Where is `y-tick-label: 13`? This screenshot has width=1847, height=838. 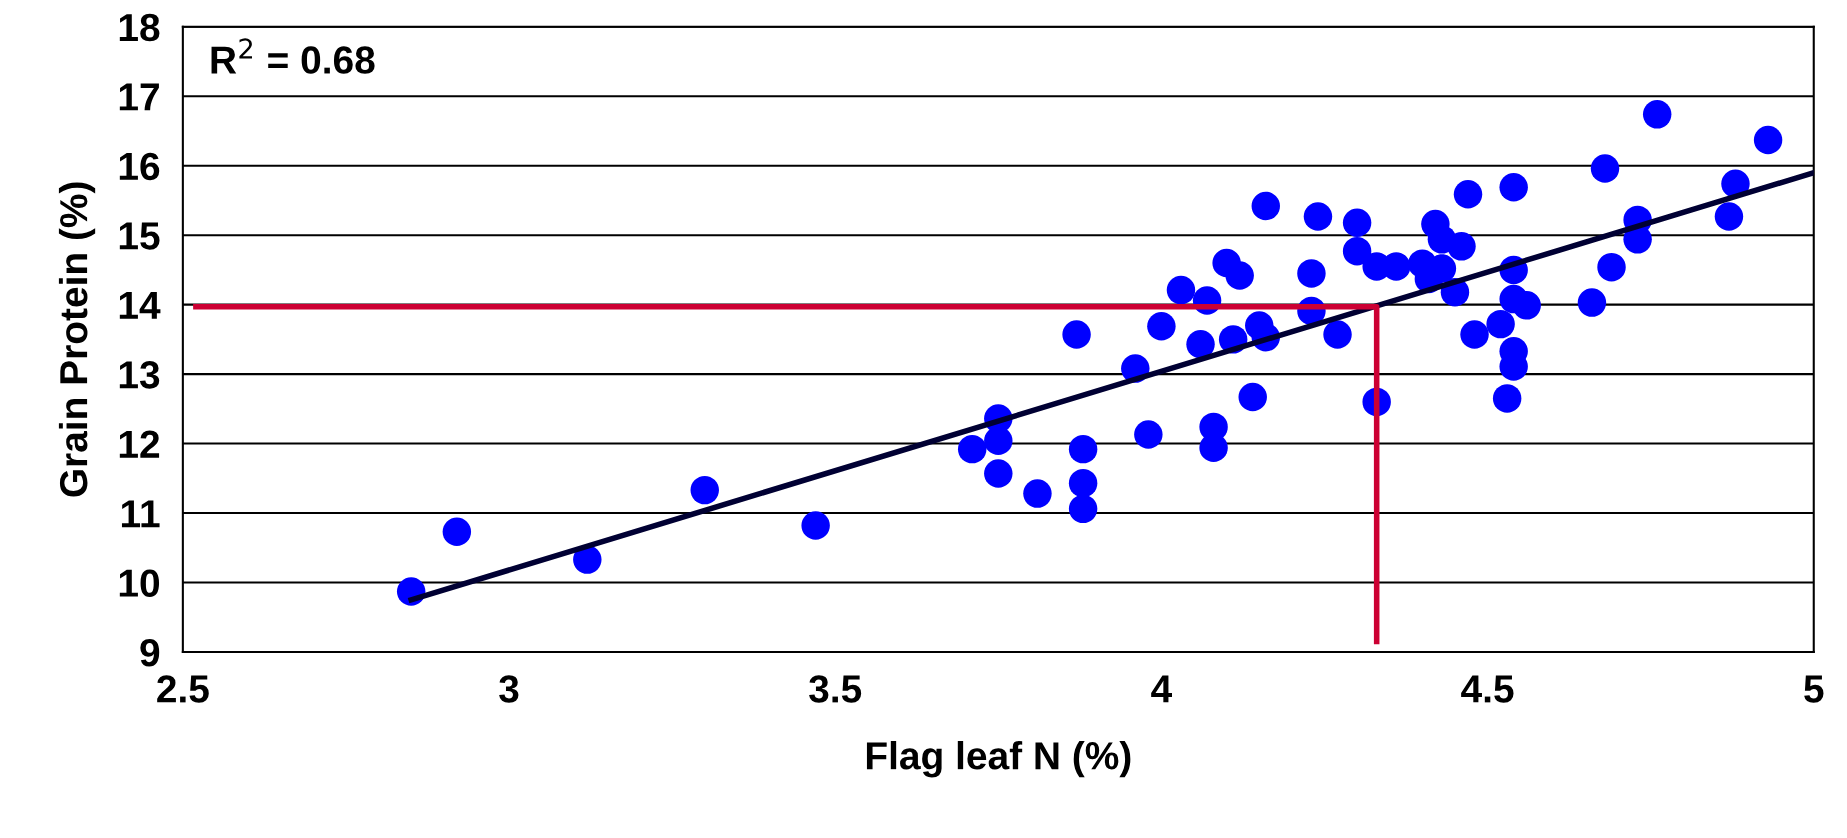 y-tick-label: 13 is located at coordinates (139, 375).